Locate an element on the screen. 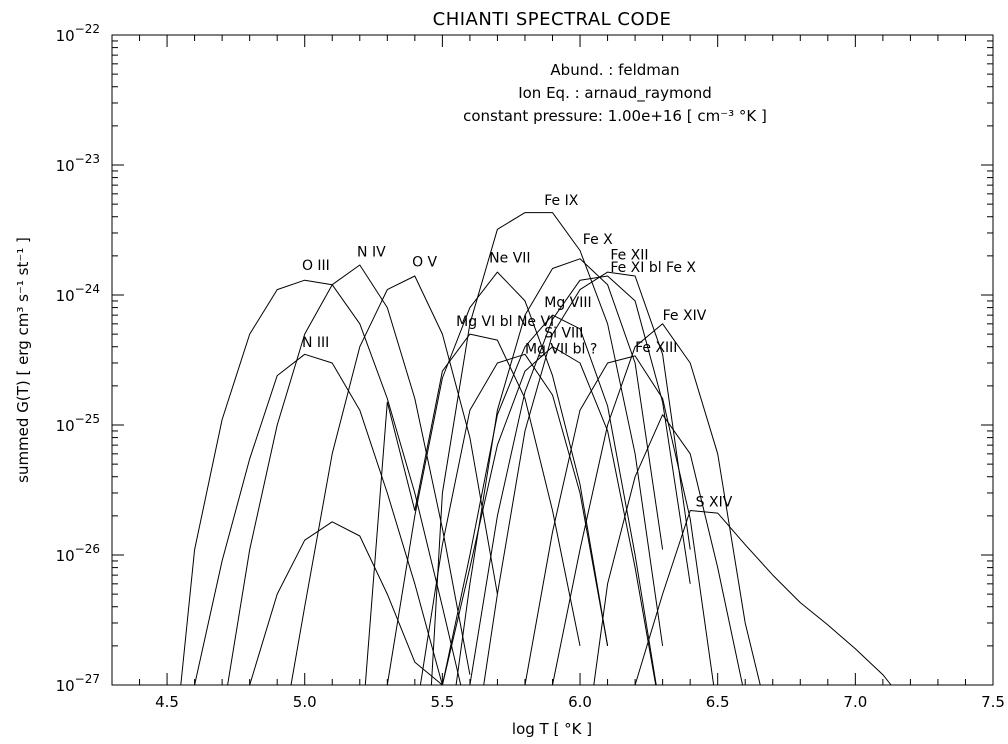  curve-fe-xi-bl-fe-x is located at coordinates (580, 480).